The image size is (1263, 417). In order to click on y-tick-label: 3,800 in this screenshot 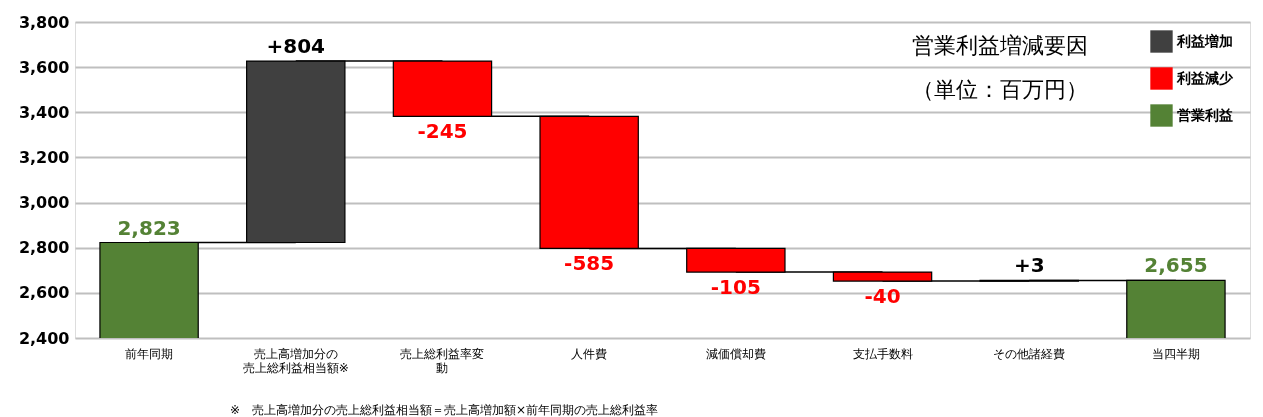, I will do `click(44, 22)`.